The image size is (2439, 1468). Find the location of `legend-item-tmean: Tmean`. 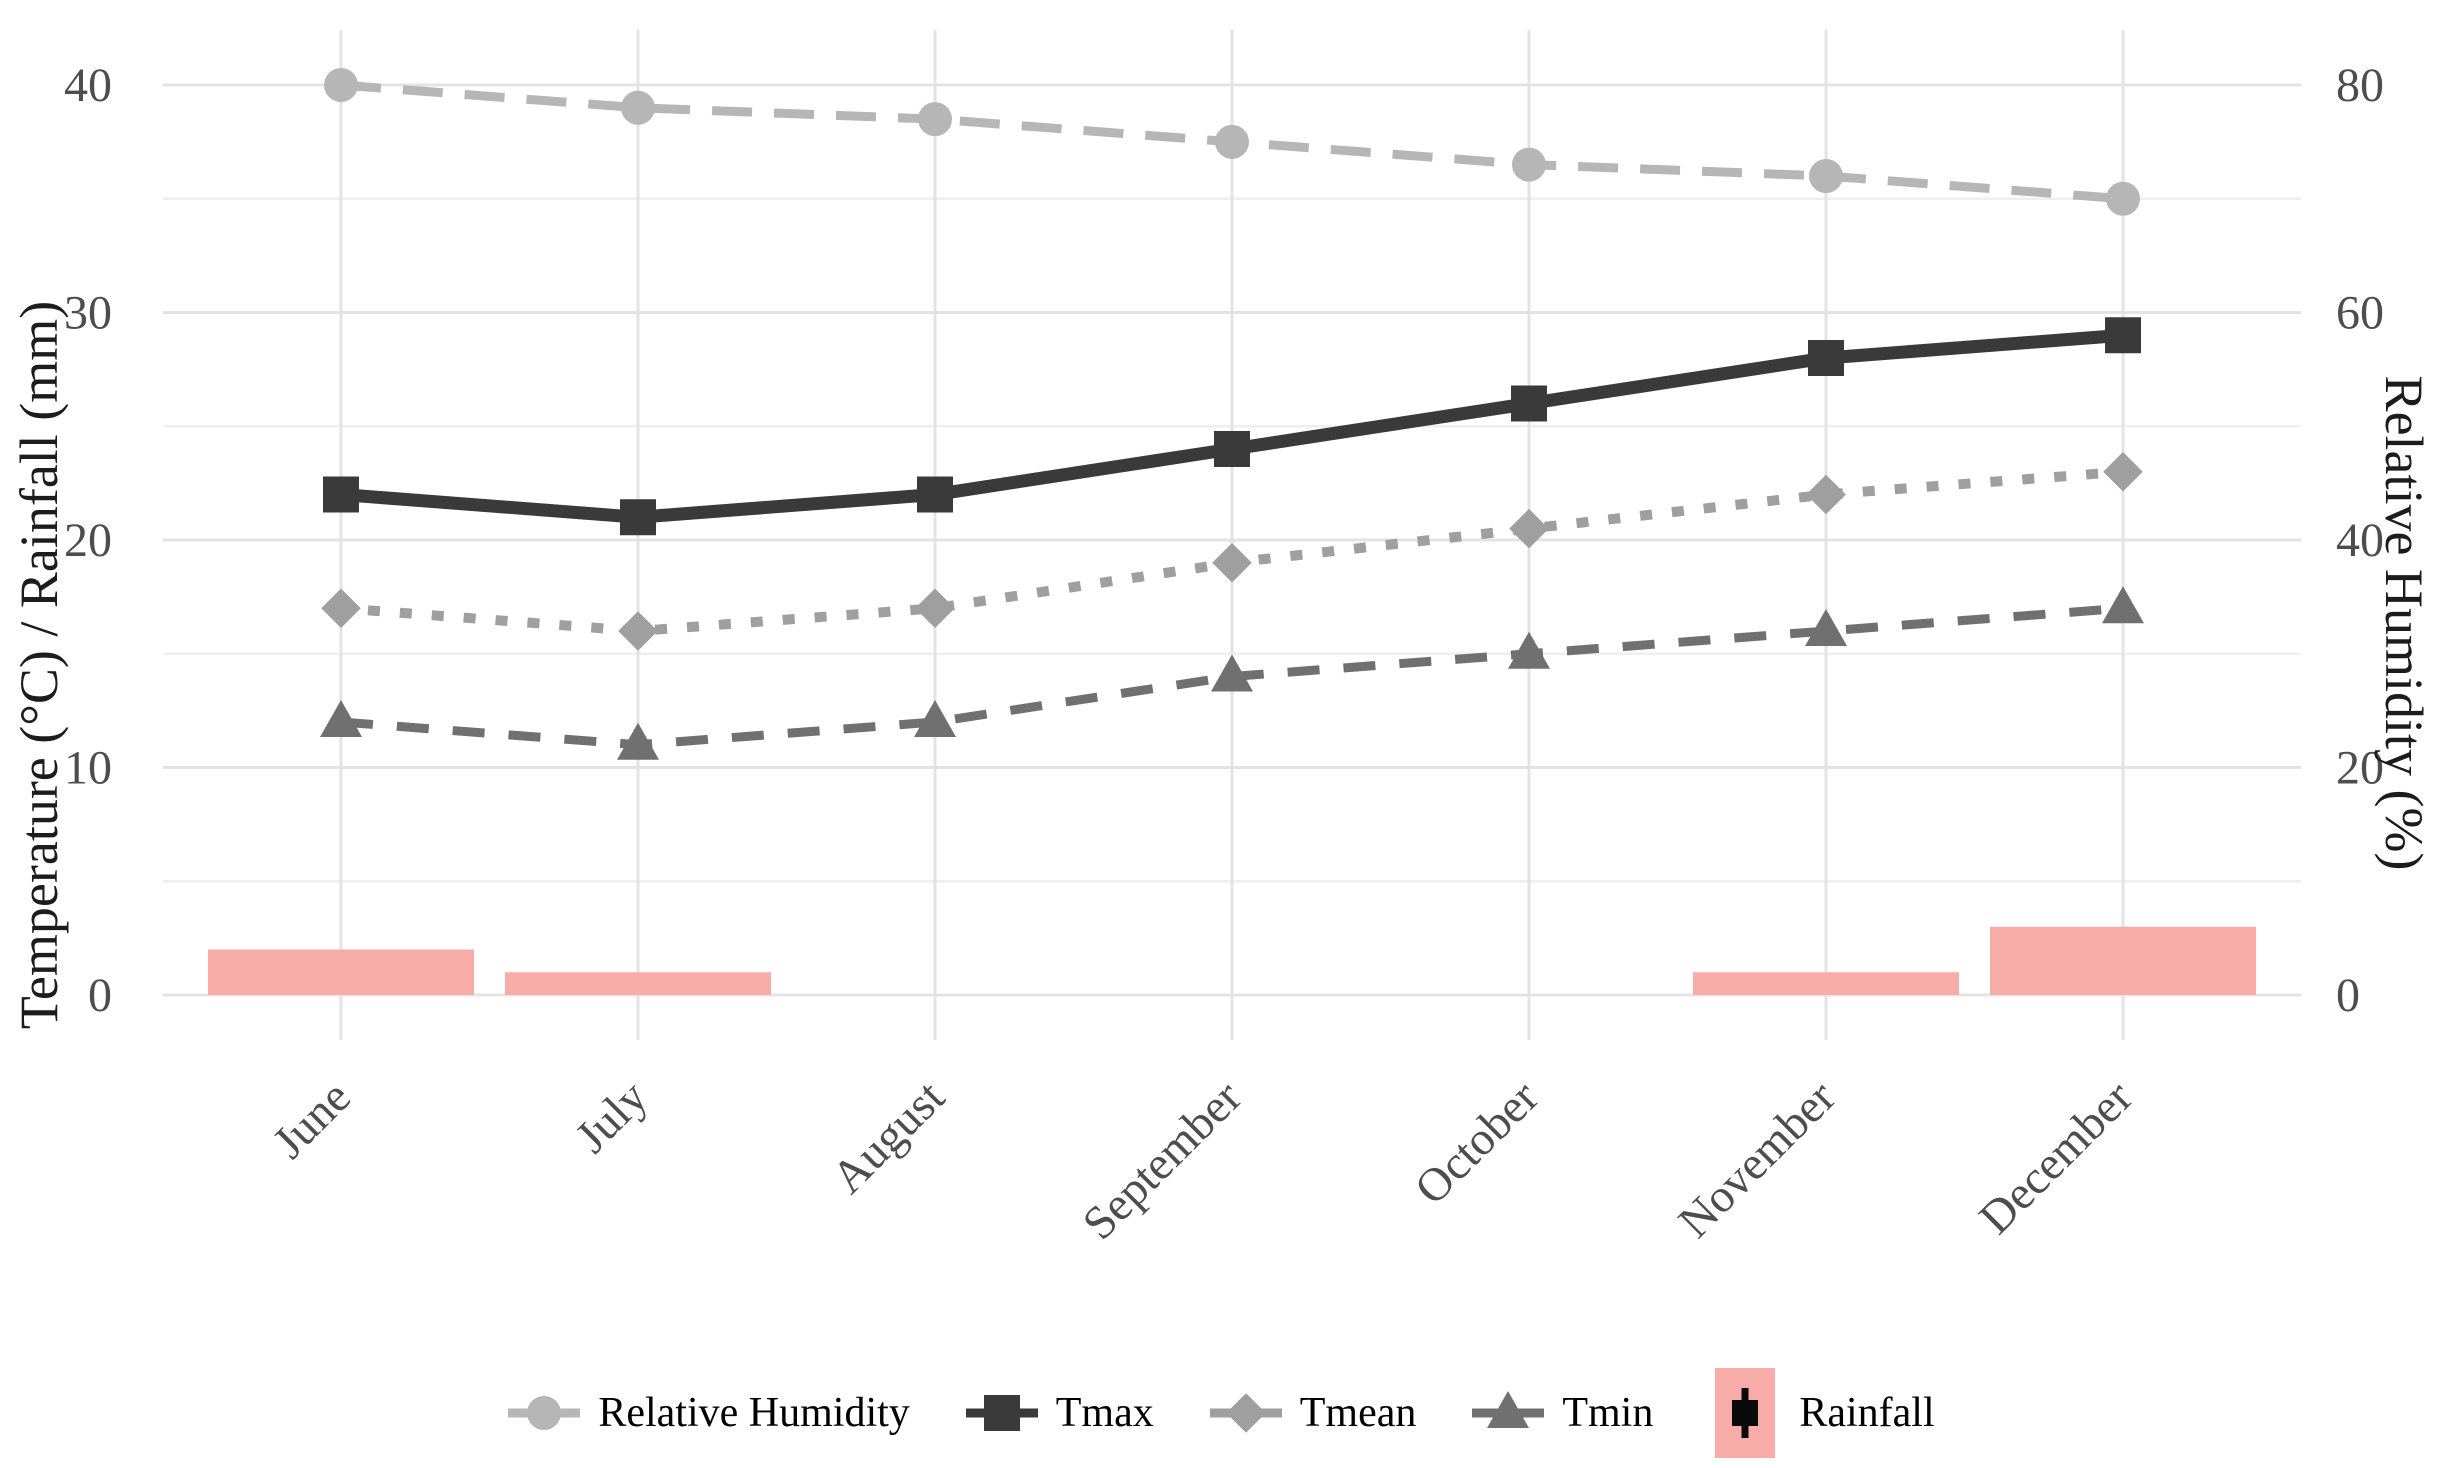

legend-item-tmean: Tmean is located at coordinates (1311, 1413).